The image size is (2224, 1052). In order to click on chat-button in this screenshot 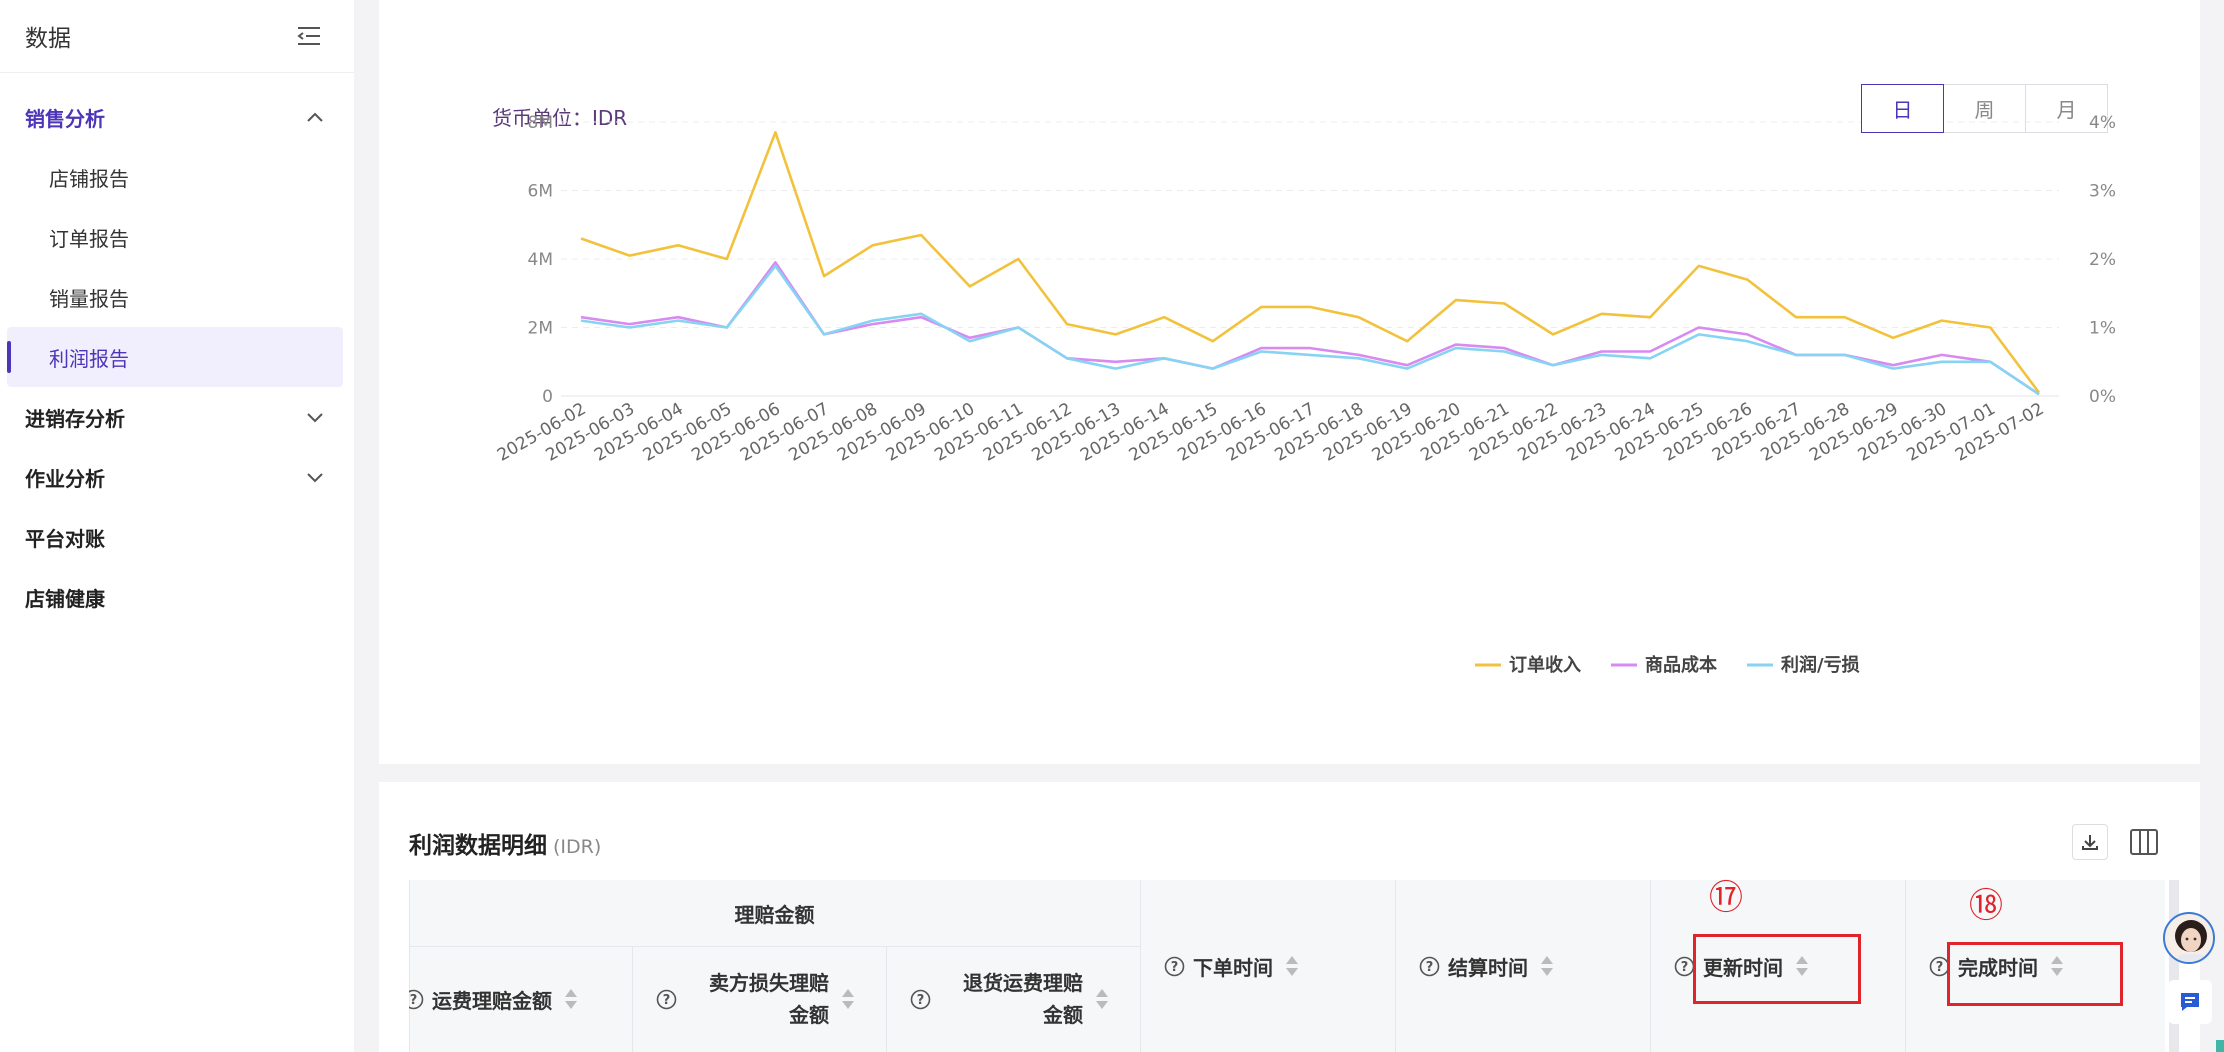, I will do `click(2190, 1002)`.